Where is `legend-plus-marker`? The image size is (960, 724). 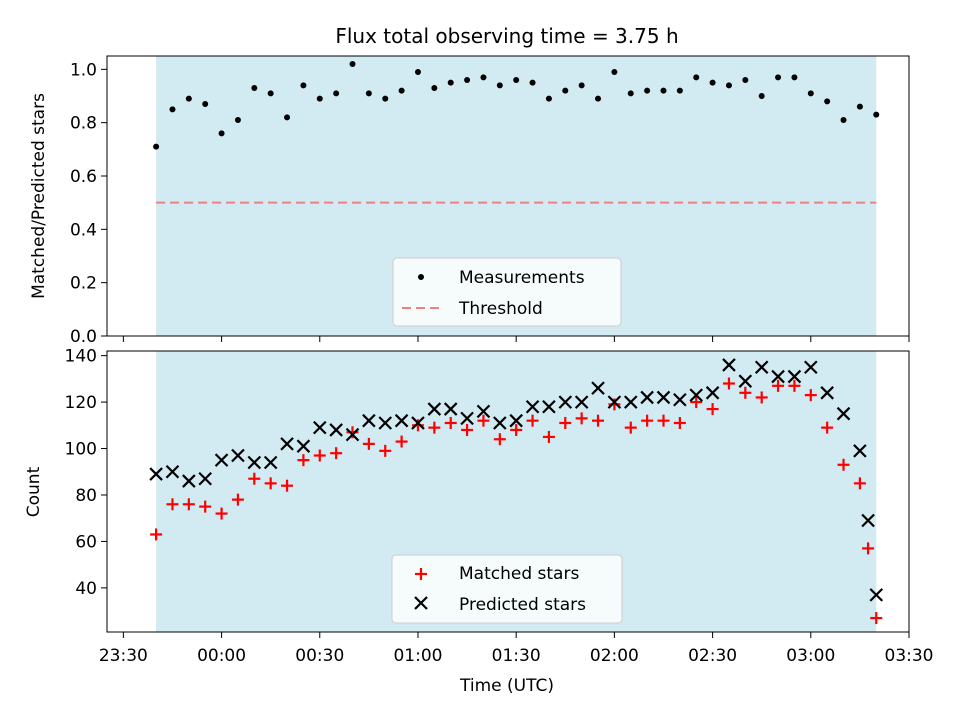 legend-plus-marker is located at coordinates (421, 574).